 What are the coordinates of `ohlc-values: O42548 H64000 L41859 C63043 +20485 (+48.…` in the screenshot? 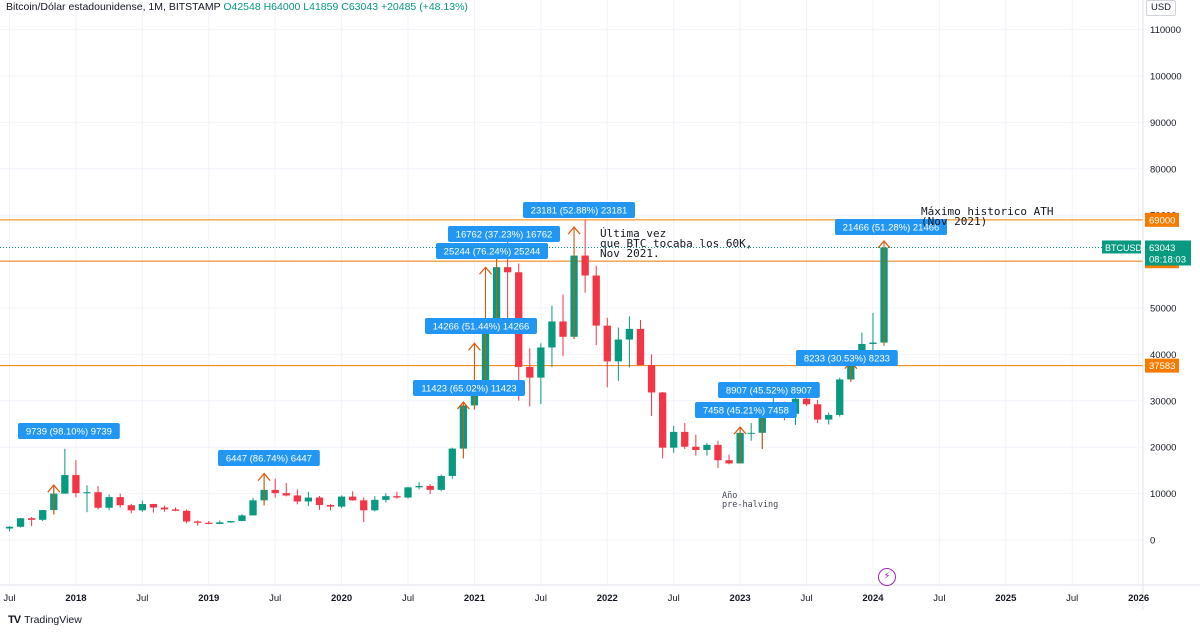 It's located at (345, 7).